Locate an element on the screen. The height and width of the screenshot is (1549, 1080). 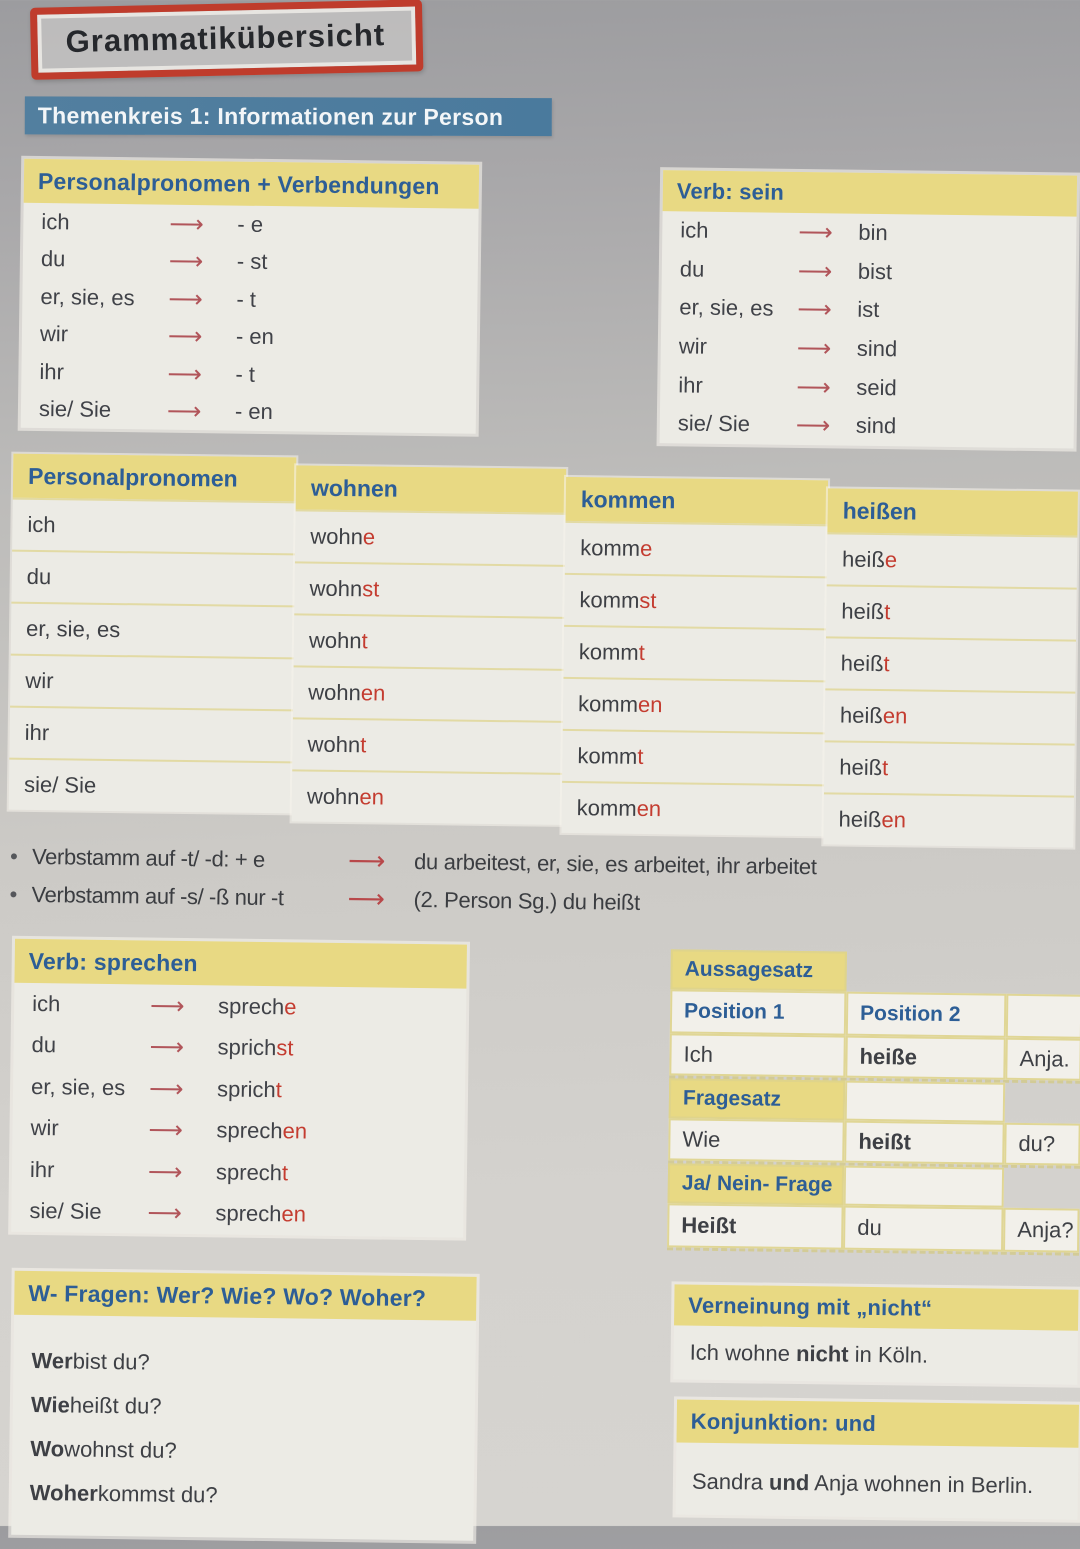
konjunktion-title: Konjunktion: und is located at coordinates (878, 1423).